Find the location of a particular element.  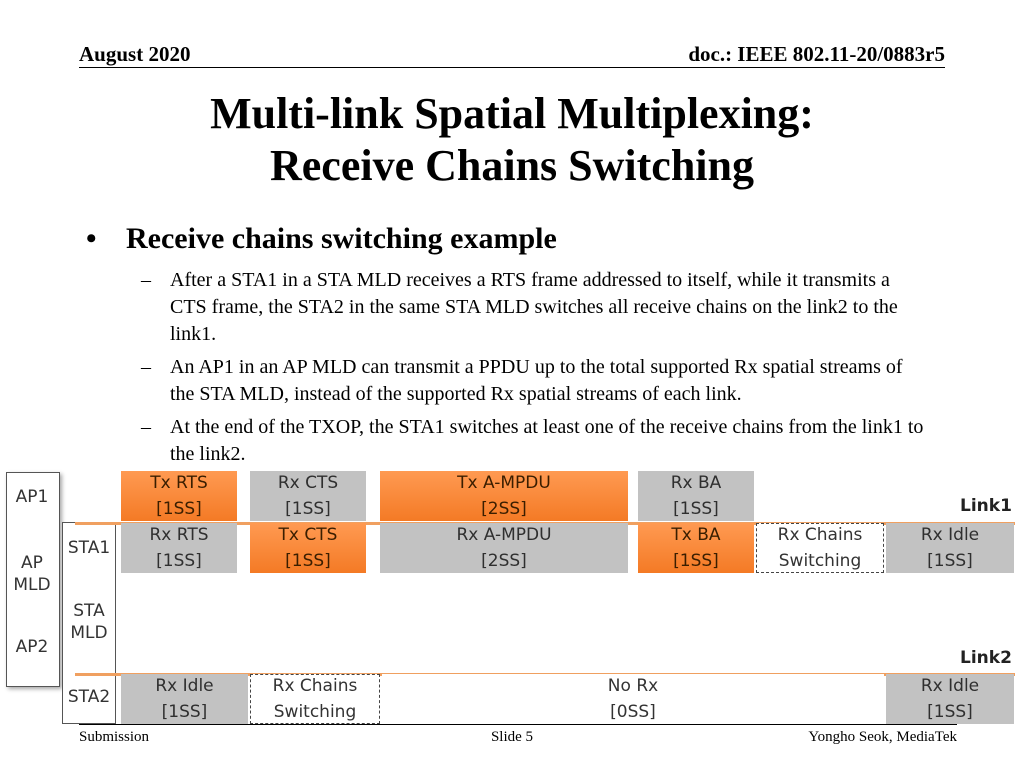

sta1-rx-idle-box: Rx Idle [1SS] is located at coordinates (950, 548).